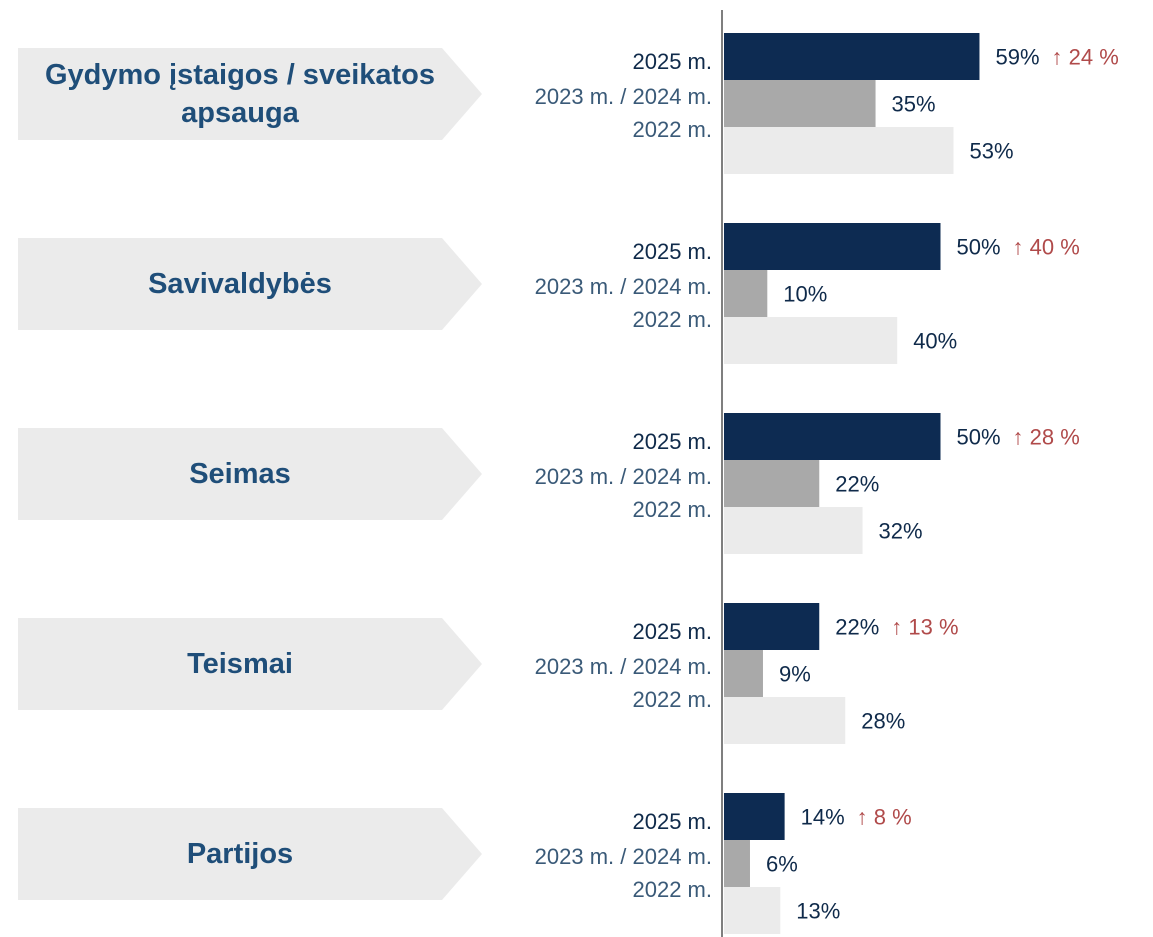 The image size is (1153, 937). I want to click on change-annotation: ↑ 13 %, so click(924, 626).